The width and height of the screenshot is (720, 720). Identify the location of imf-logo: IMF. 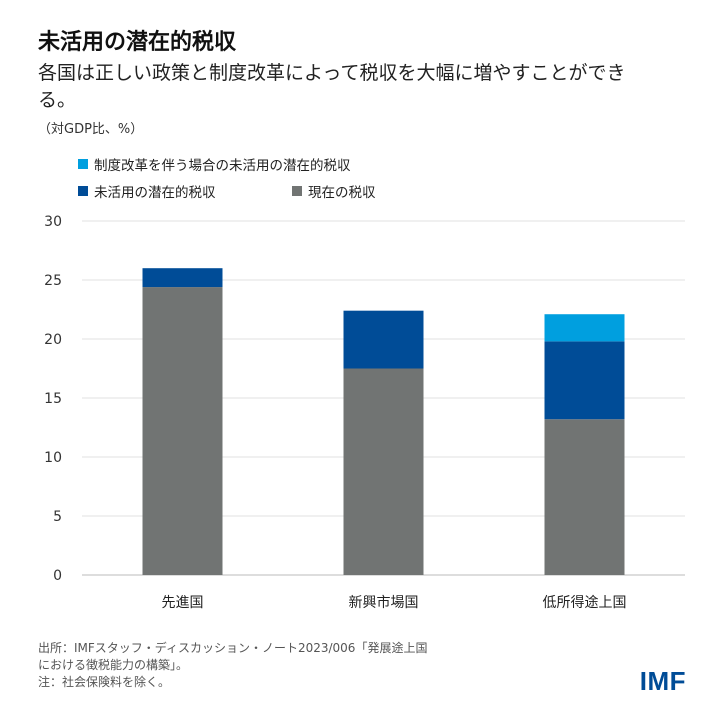
(662, 681).